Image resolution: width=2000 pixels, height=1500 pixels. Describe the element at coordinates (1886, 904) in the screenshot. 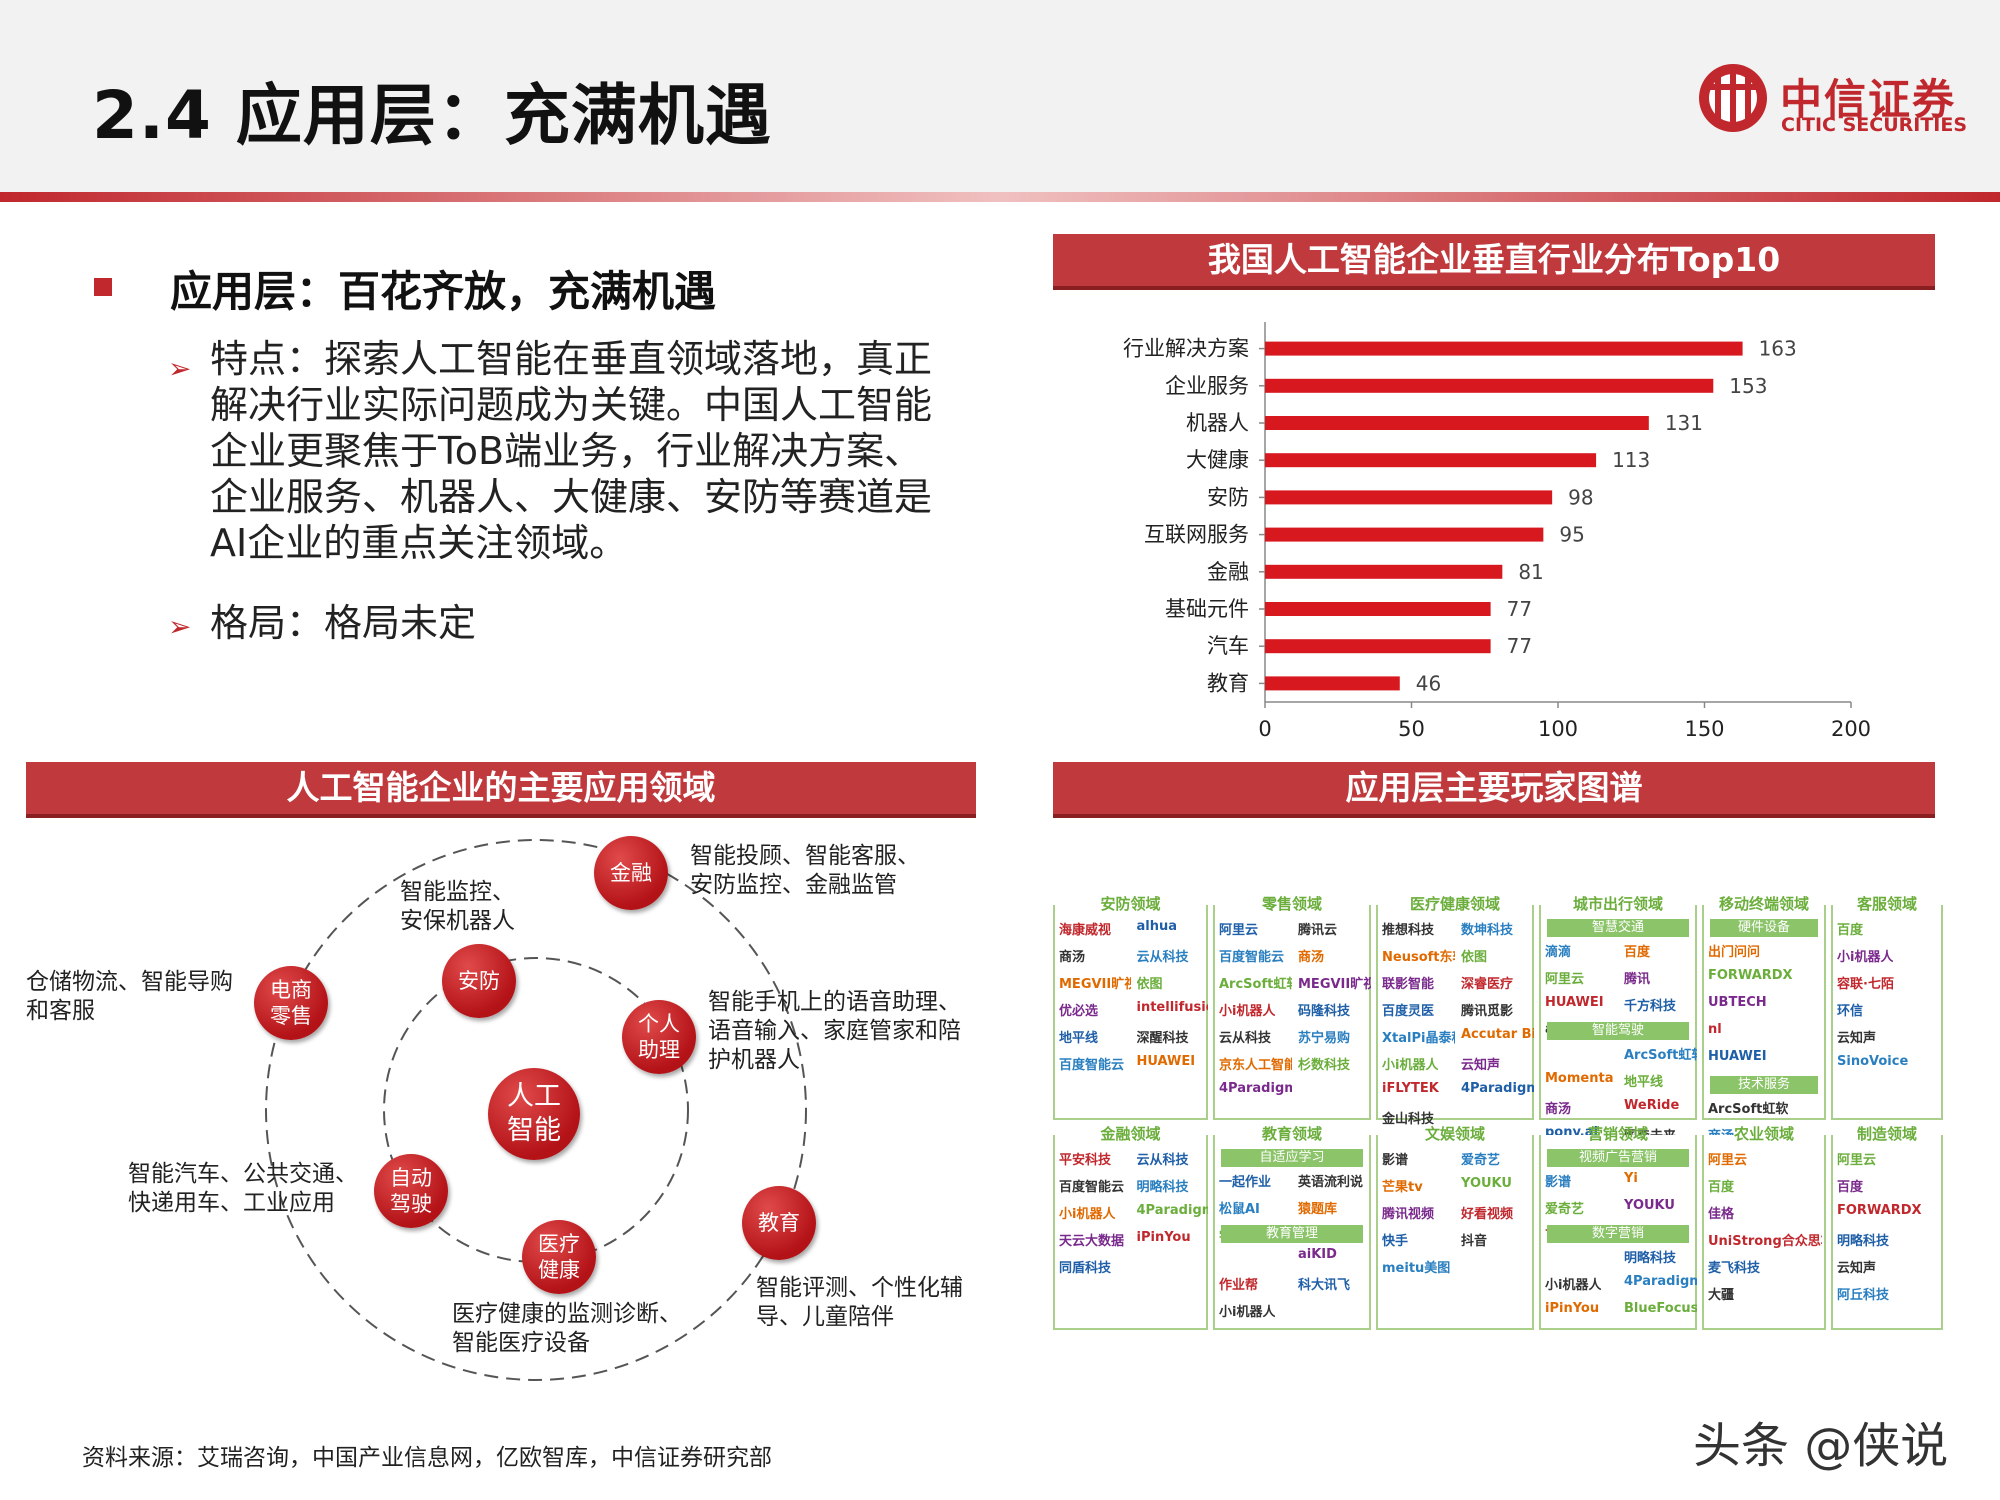

I see `player-column-heading: 客服领域` at that location.